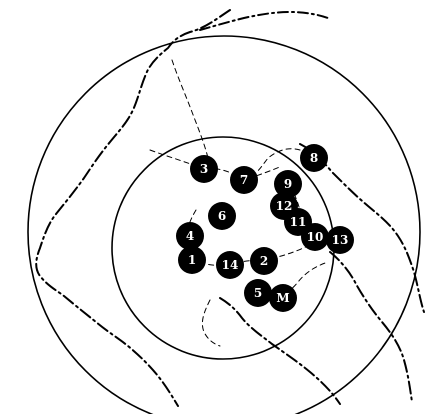 This screenshot has height=414, width=428. I want to click on marker-label: 1, so click(192, 260).